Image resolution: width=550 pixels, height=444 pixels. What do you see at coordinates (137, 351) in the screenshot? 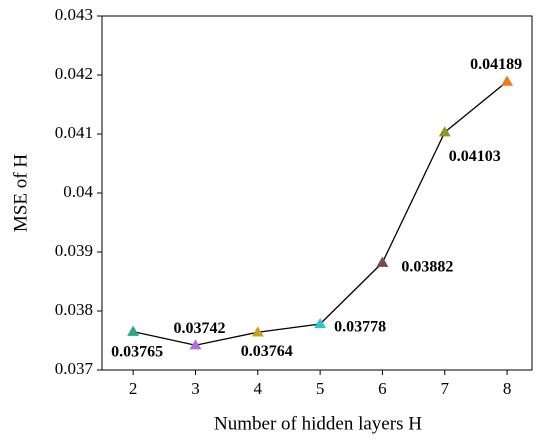
I see `value-label: 0.03765` at bounding box center [137, 351].